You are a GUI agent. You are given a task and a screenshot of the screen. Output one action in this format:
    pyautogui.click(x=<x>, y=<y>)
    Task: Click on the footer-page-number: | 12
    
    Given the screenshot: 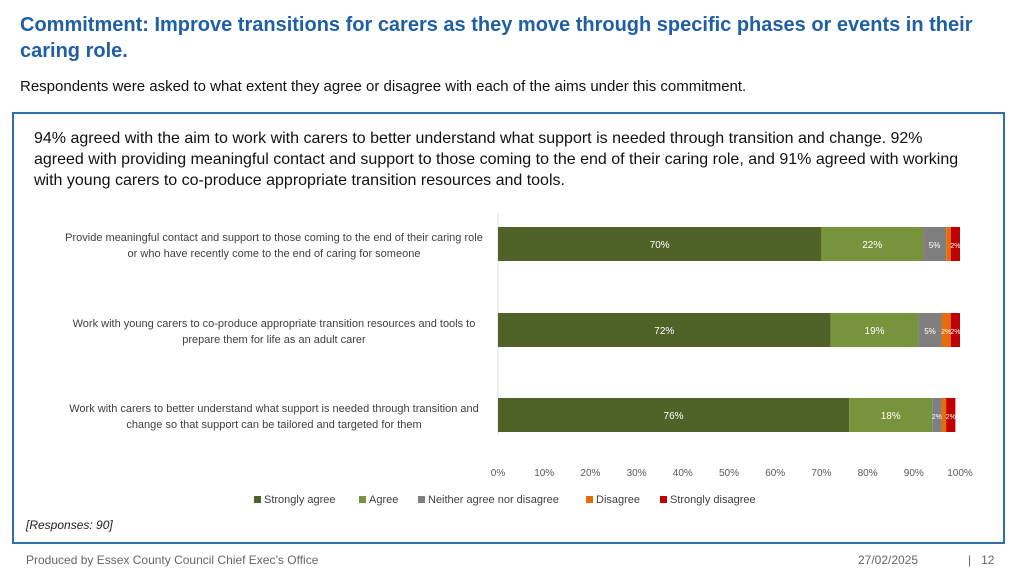 What is the action you would take?
    pyautogui.click(x=981, y=560)
    